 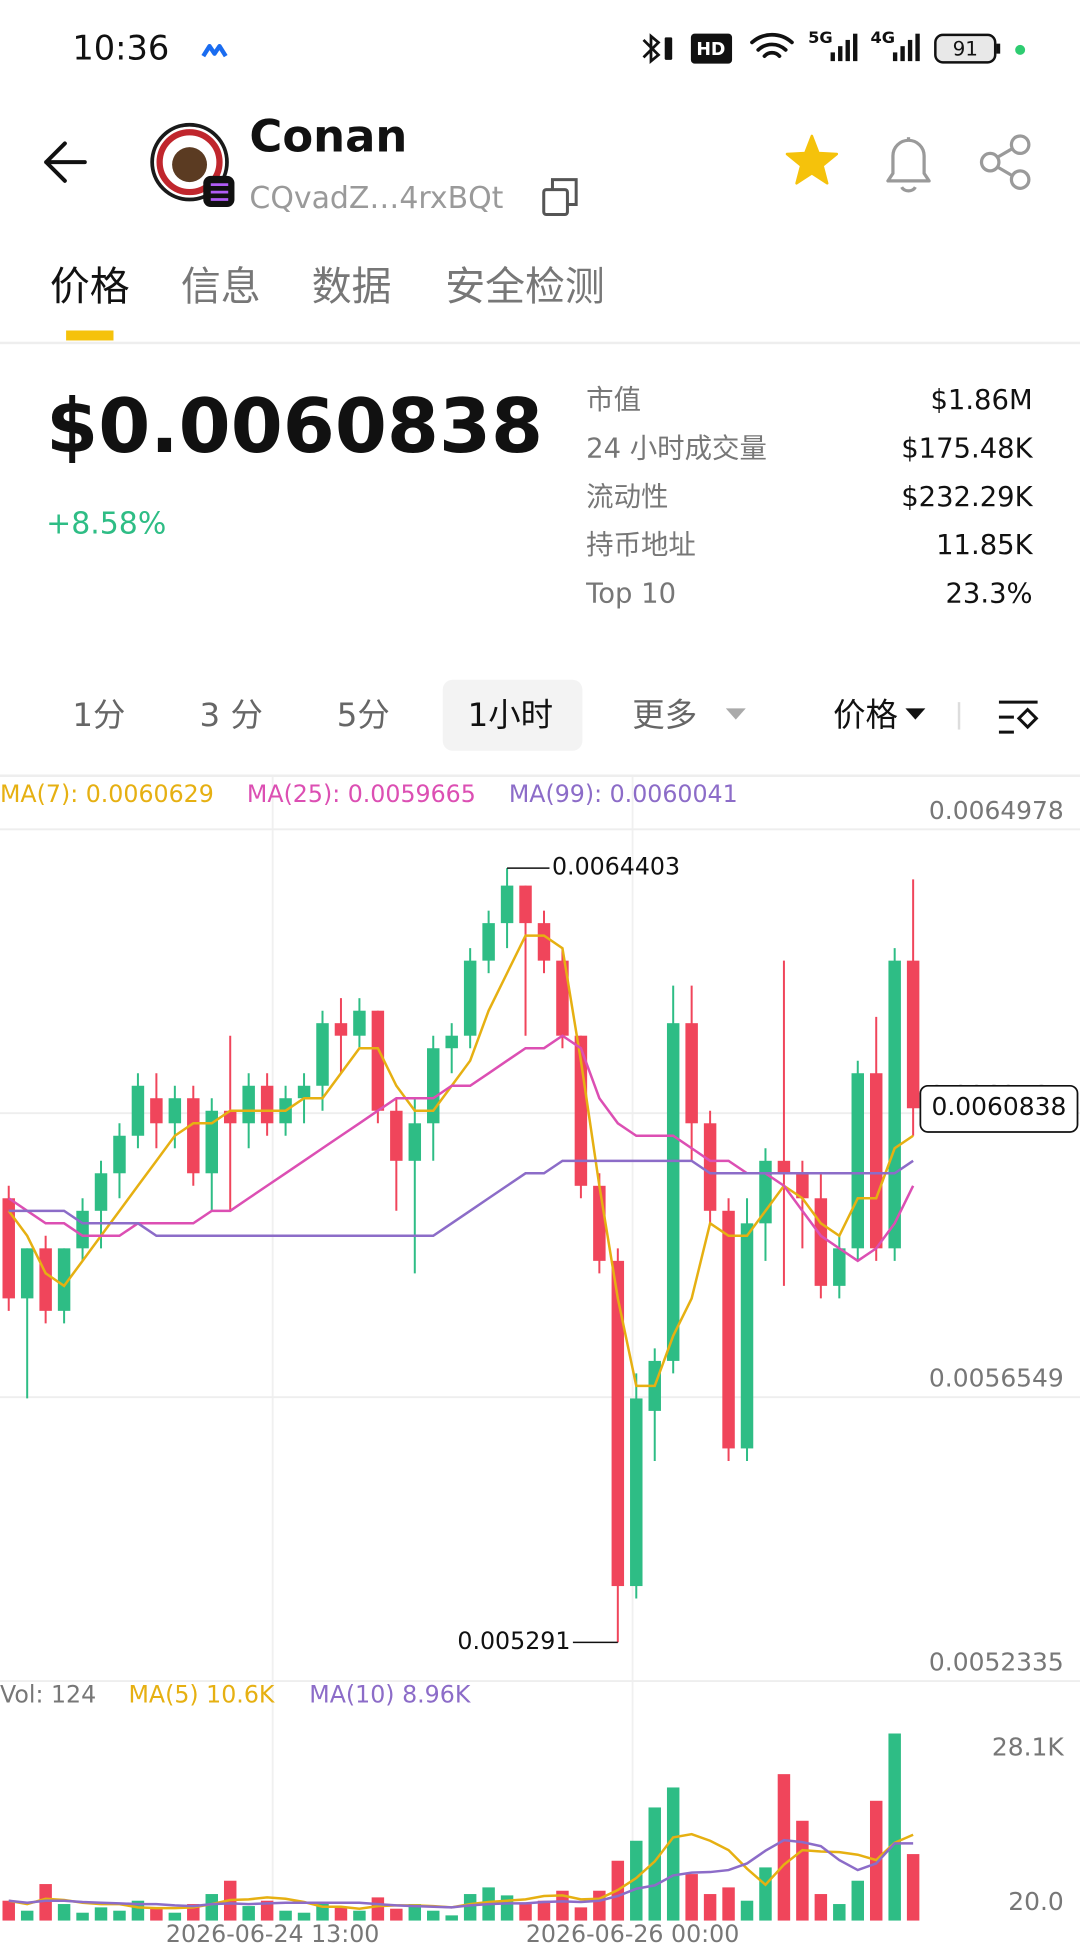 I want to click on hd-label: HD, so click(x=710, y=50).